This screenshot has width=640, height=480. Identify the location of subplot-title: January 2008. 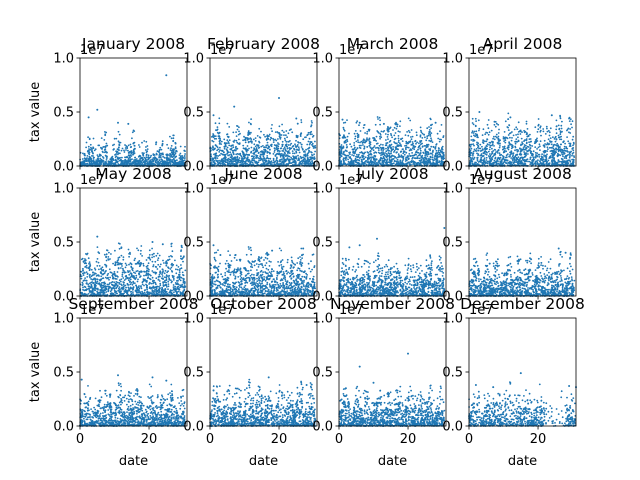
(133, 44).